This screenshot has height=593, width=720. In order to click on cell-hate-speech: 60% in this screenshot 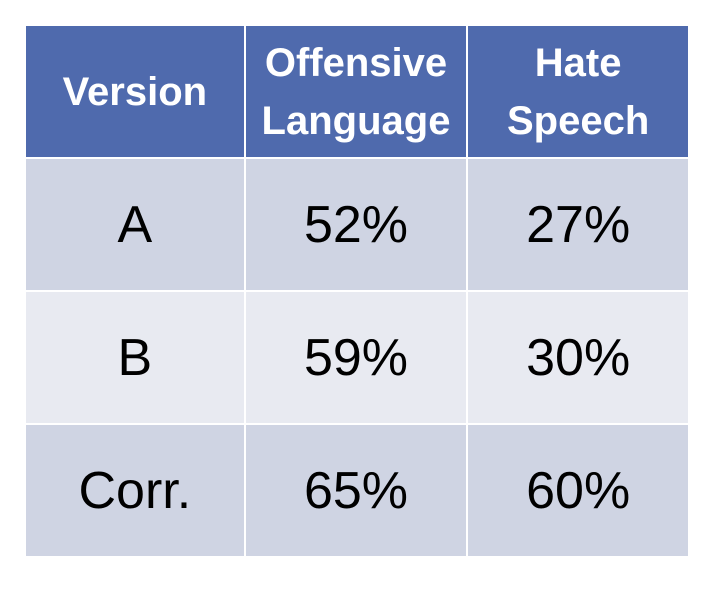, I will do `click(578, 490)`.